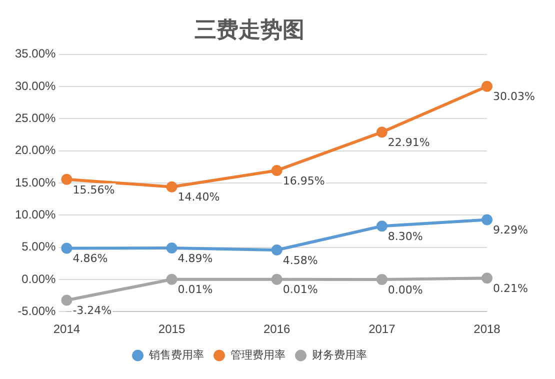 The width and height of the screenshot is (555, 379). I want to click on data-label: 4.89%, so click(195, 258).